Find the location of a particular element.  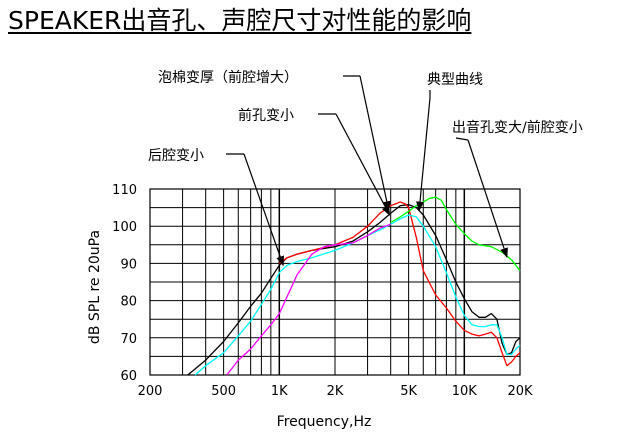

annotation-label-0: 泡棉变厚（前腔增大） is located at coordinates (228, 77).